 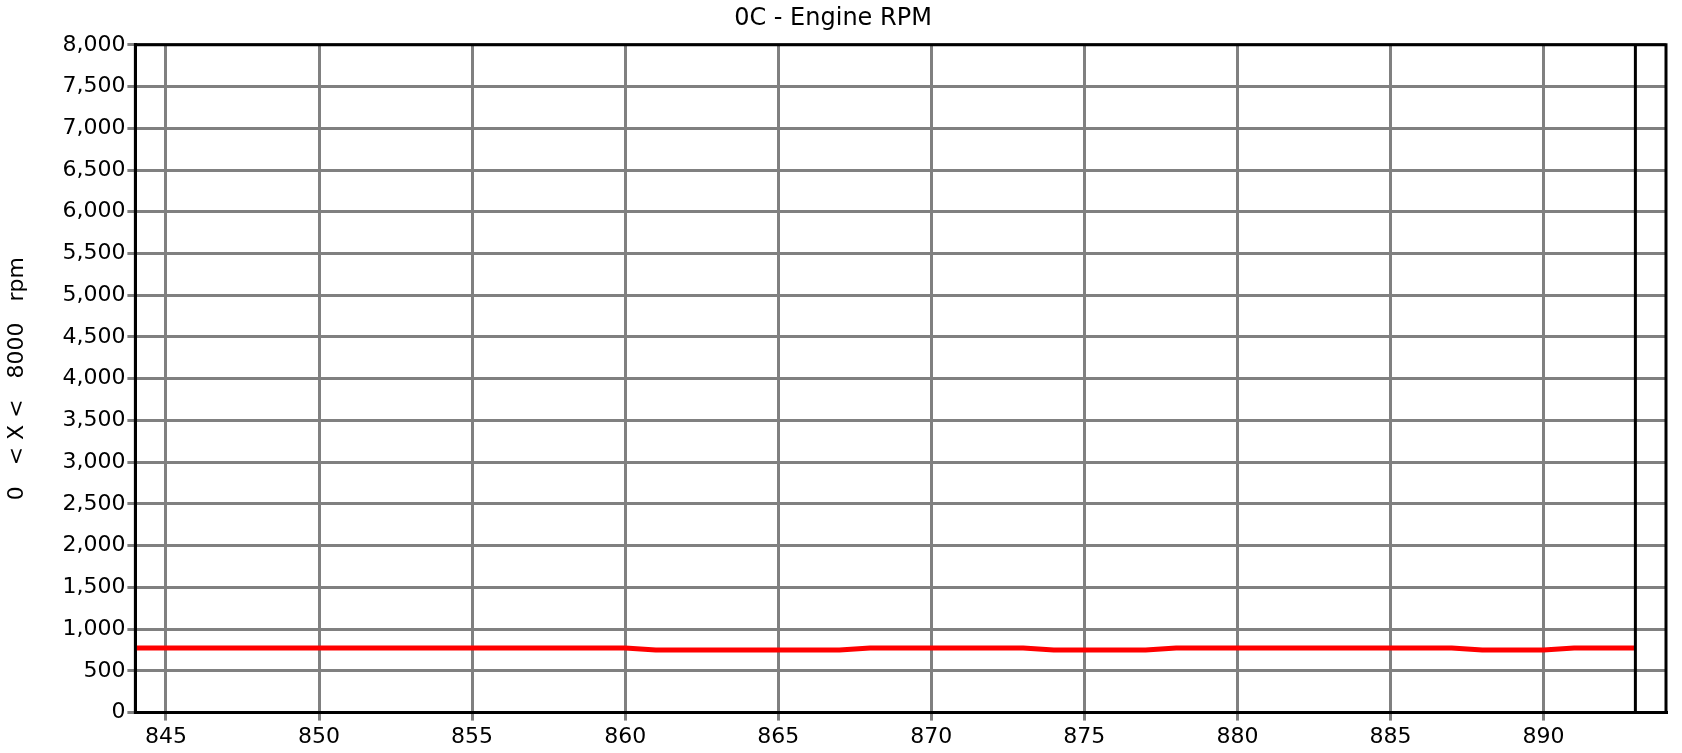 What do you see at coordinates (165, 735) in the screenshot?
I see `x-tick-label: 845` at bounding box center [165, 735].